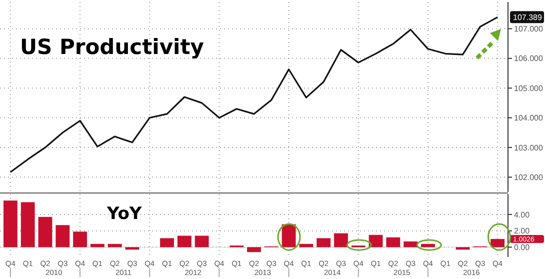  What do you see at coordinates (529, 177) in the screenshot?
I see `y-tick-label: 102.000` at bounding box center [529, 177].